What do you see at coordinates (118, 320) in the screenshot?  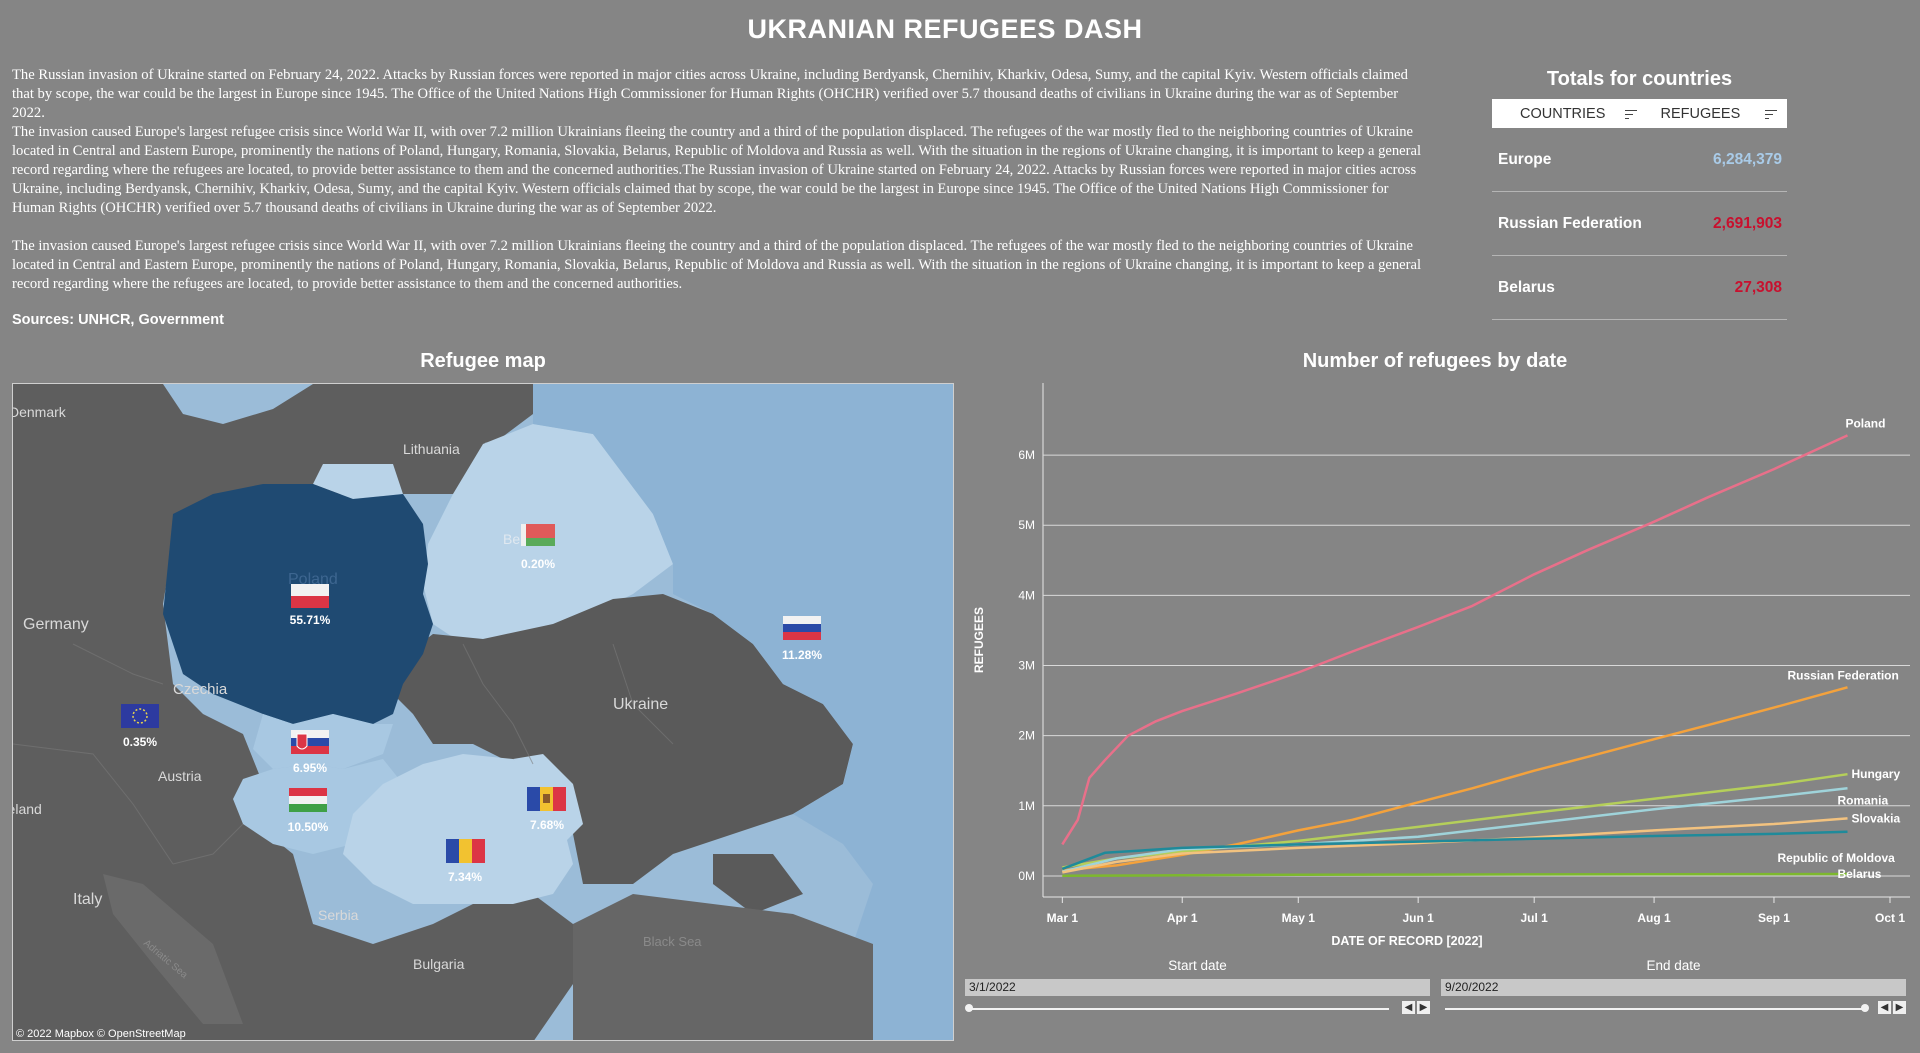 I see `sources-text: Sources: UNHCR, Government` at bounding box center [118, 320].